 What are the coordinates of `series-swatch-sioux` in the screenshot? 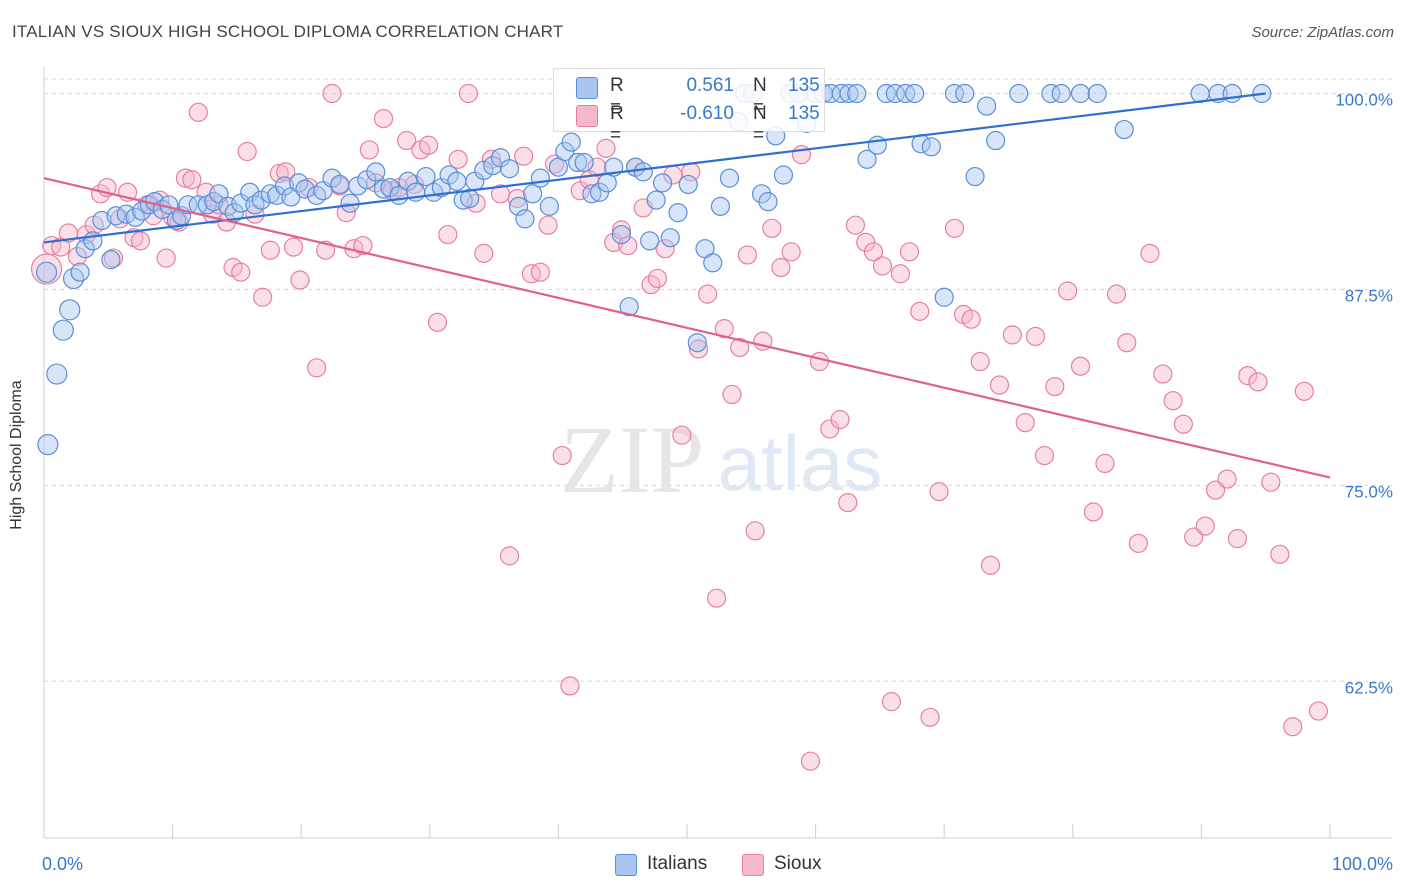 It's located at (753, 865).